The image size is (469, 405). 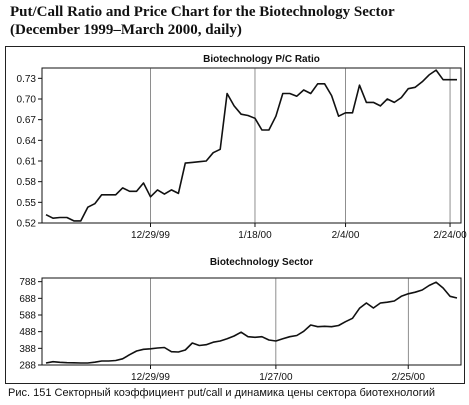 What do you see at coordinates (27, 120) in the screenshot?
I see `pc-ratio-y-tick-label: 0.67` at bounding box center [27, 120].